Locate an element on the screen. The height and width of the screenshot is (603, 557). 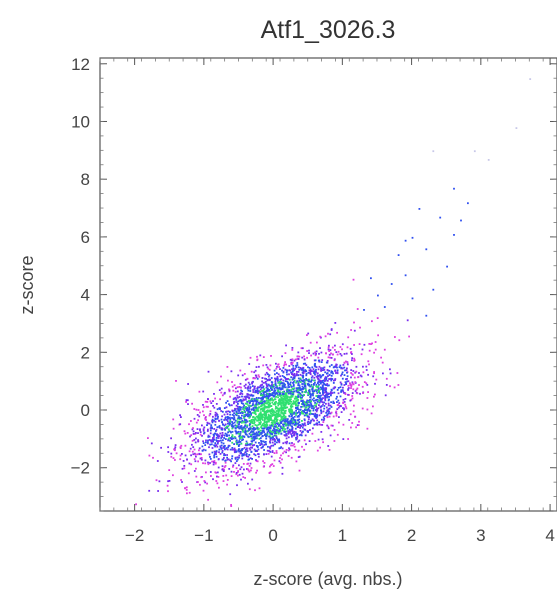
x-tick-label: −1 is located at coordinates (203, 535).